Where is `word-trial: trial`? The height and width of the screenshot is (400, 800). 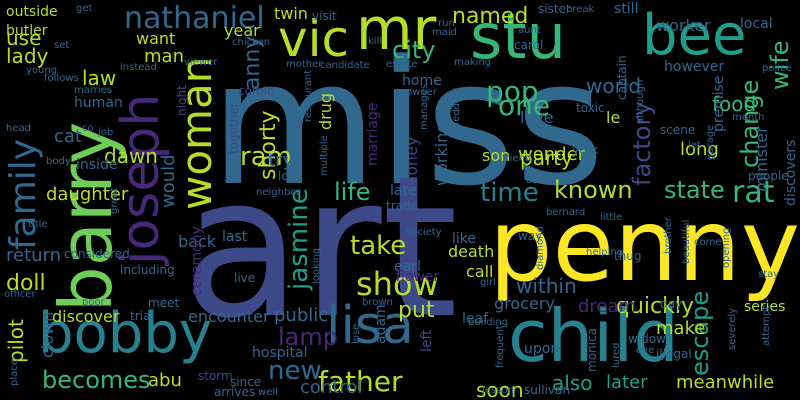 word-trial: trial is located at coordinates (142, 316).